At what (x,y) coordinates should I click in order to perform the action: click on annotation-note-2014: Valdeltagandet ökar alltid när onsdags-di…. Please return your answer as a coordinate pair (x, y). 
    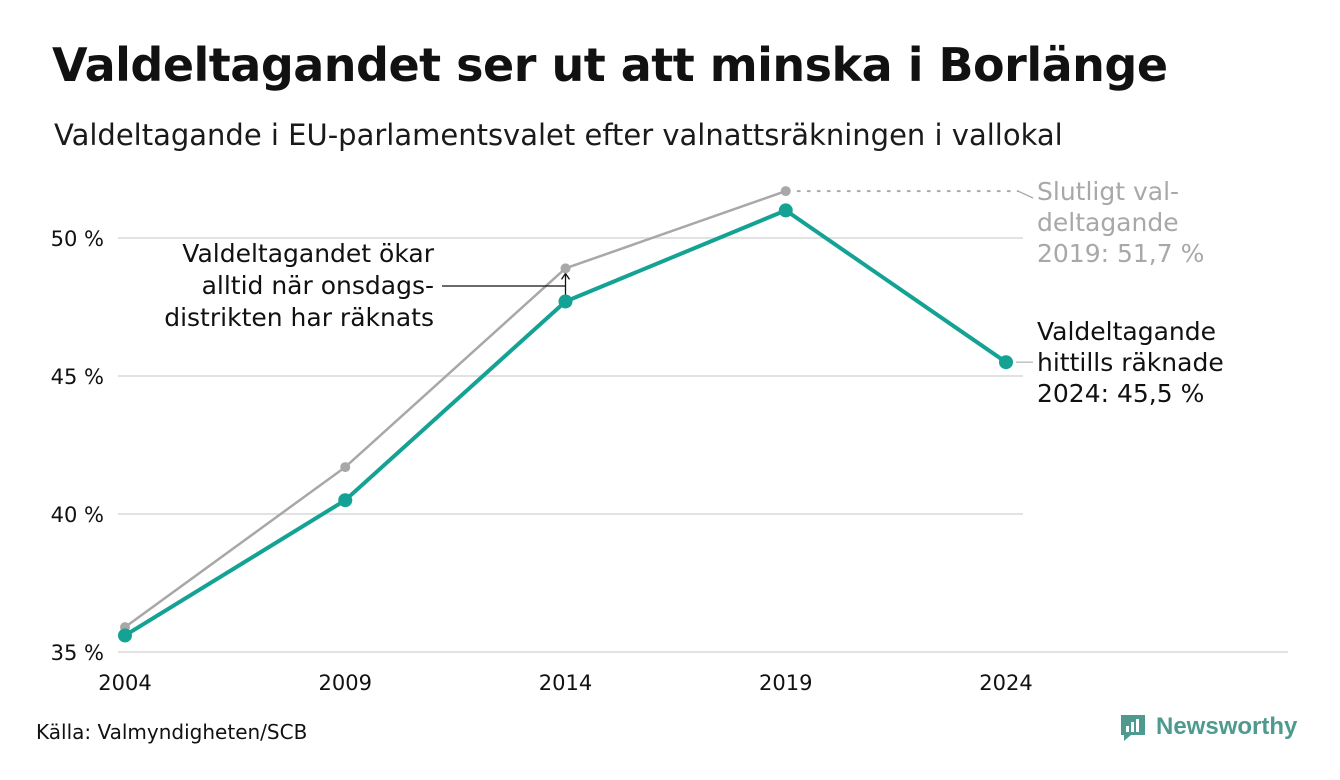
    Looking at the image, I should click on (299, 285).